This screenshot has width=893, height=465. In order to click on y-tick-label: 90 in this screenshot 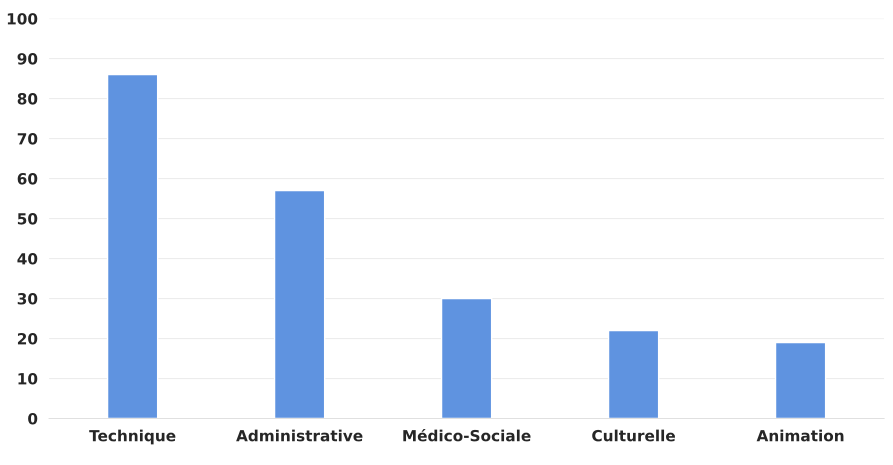, I will do `click(28, 59)`.